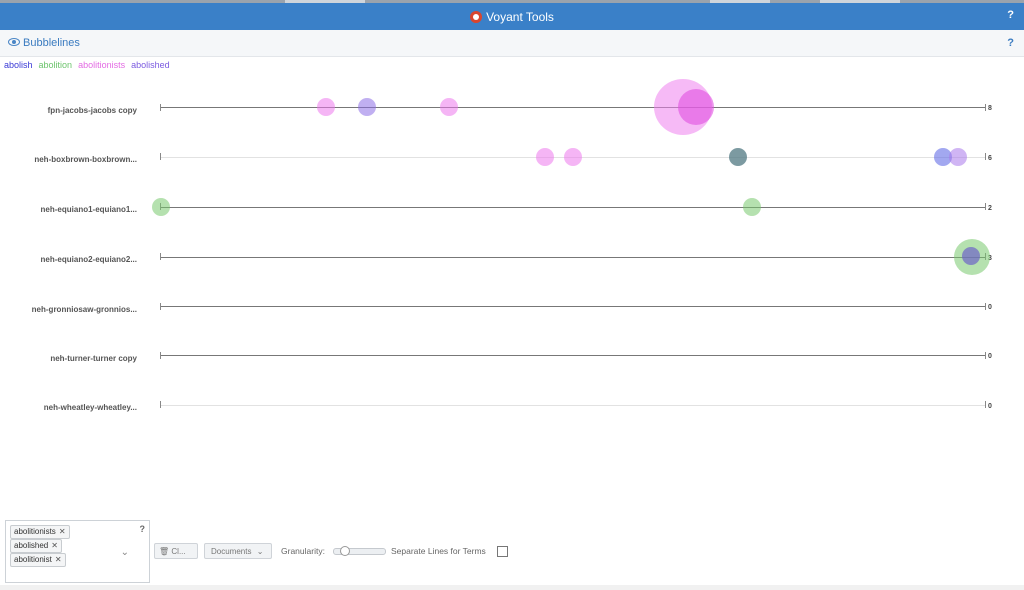  I want to click on header-help-icon: ?, so click(1010, 15).